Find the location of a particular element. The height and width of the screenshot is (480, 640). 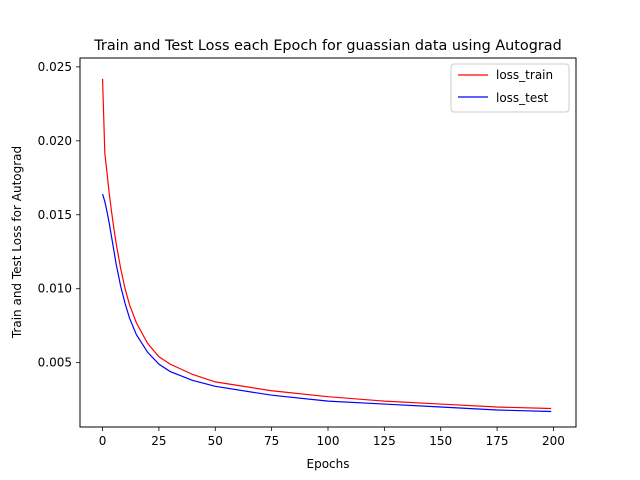

legend: loss_train loss_test is located at coordinates (510, 88).